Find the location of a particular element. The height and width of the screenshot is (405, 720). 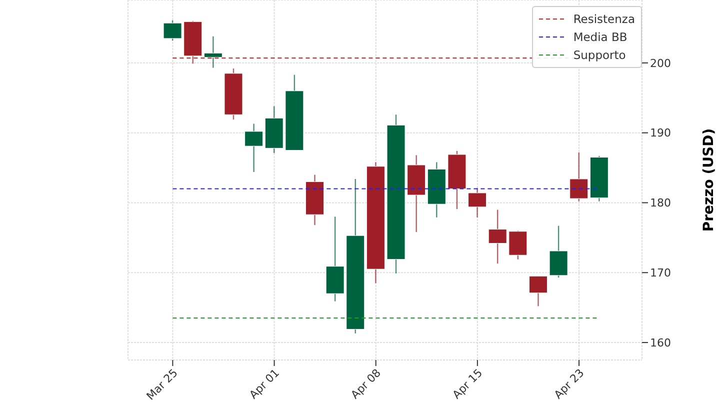

y-tick-label: 200 is located at coordinates (660, 63).